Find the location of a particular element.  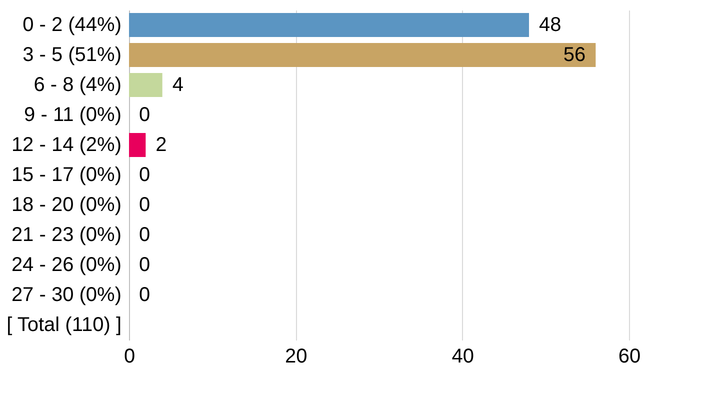

x-tick-label: 60 is located at coordinates (629, 357).